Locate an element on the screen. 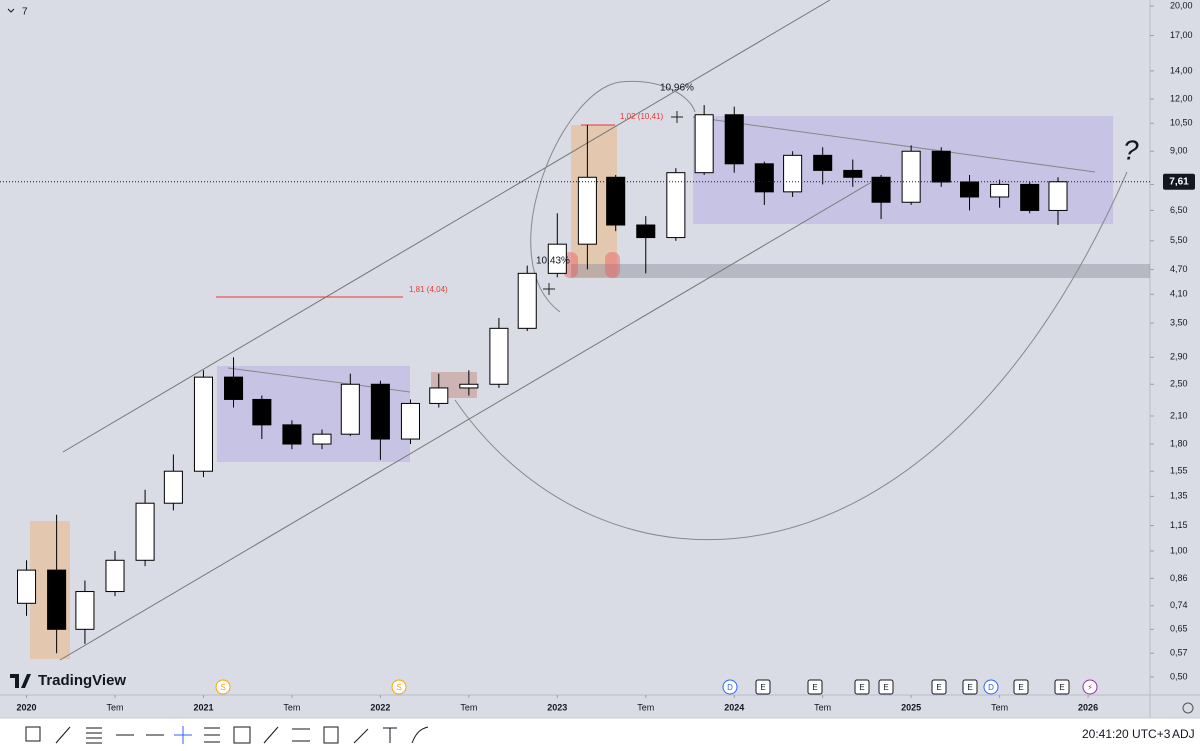 This screenshot has height=751, width=1200. y-tick-label: 2,90 is located at coordinates (1179, 357).